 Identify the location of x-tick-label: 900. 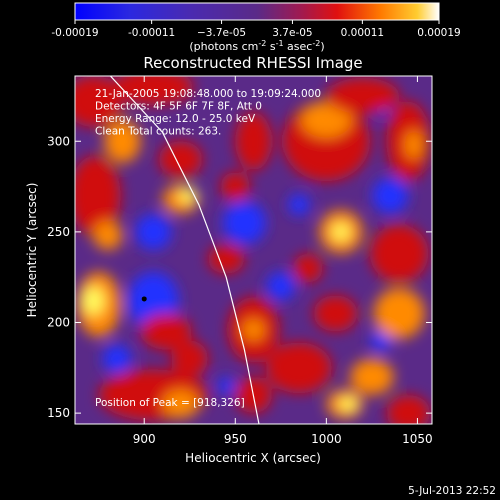
(144, 439).